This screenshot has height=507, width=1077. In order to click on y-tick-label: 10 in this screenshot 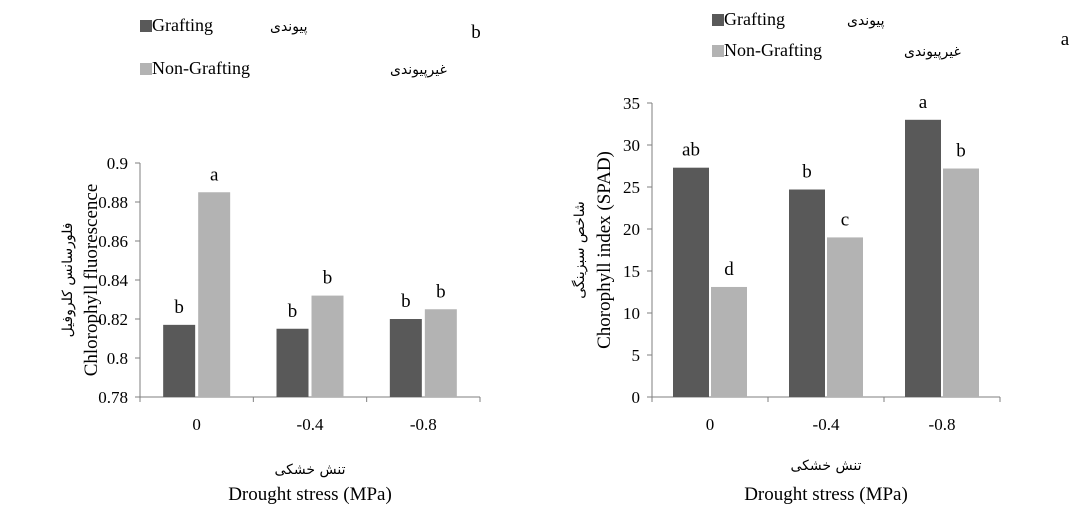, I will do `click(631, 313)`.